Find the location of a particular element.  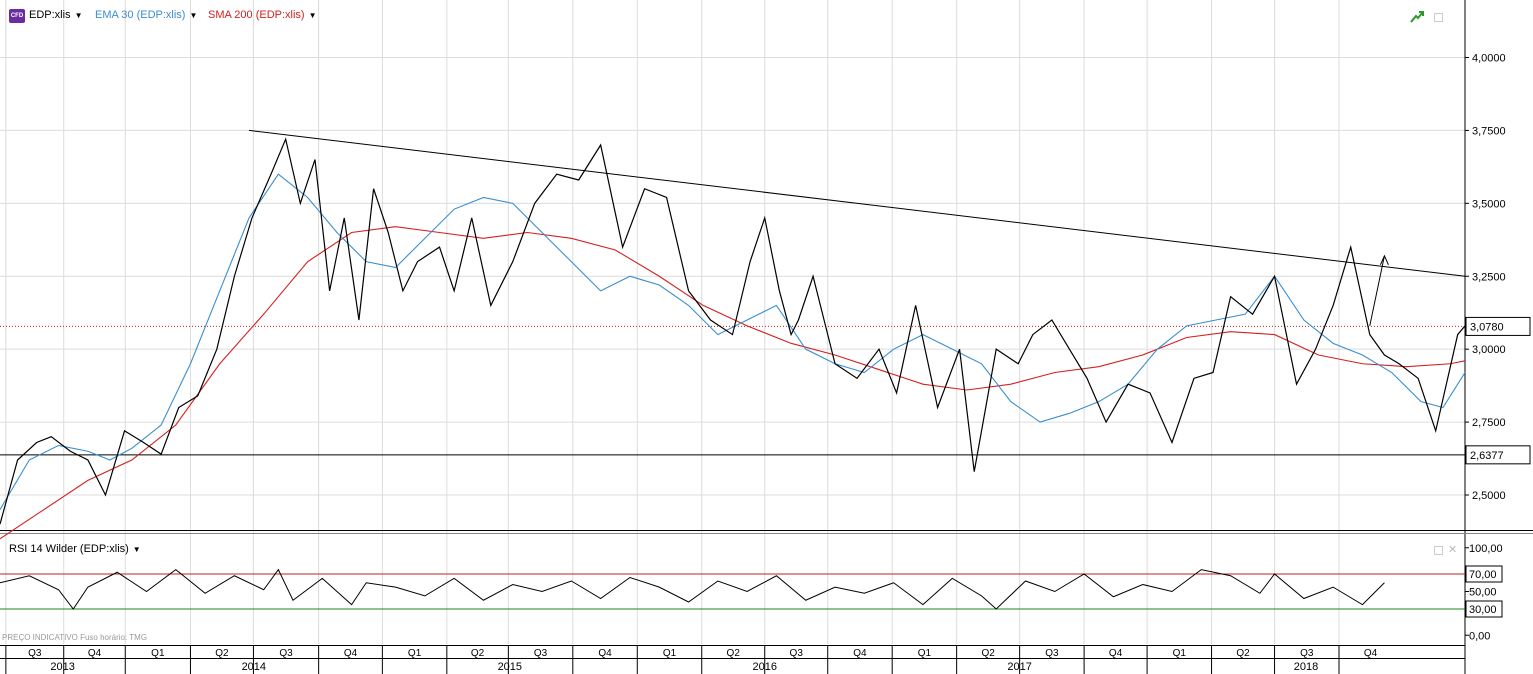

arrow-head is located at coordinates (1384, 260).